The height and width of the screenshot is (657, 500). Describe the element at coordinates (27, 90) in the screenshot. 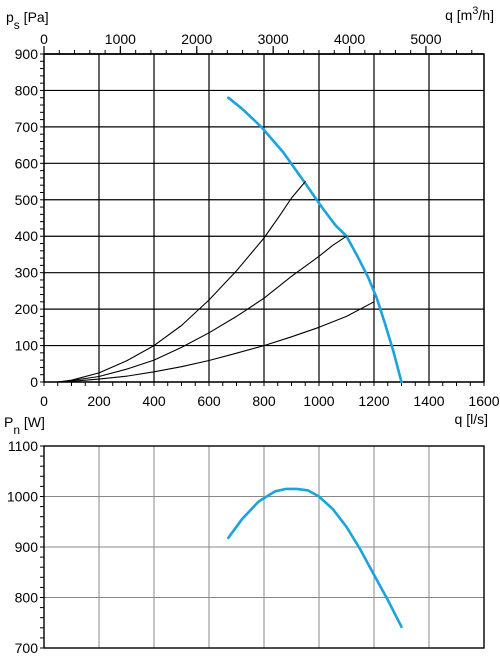

I see `y-tick-label: 800` at that location.